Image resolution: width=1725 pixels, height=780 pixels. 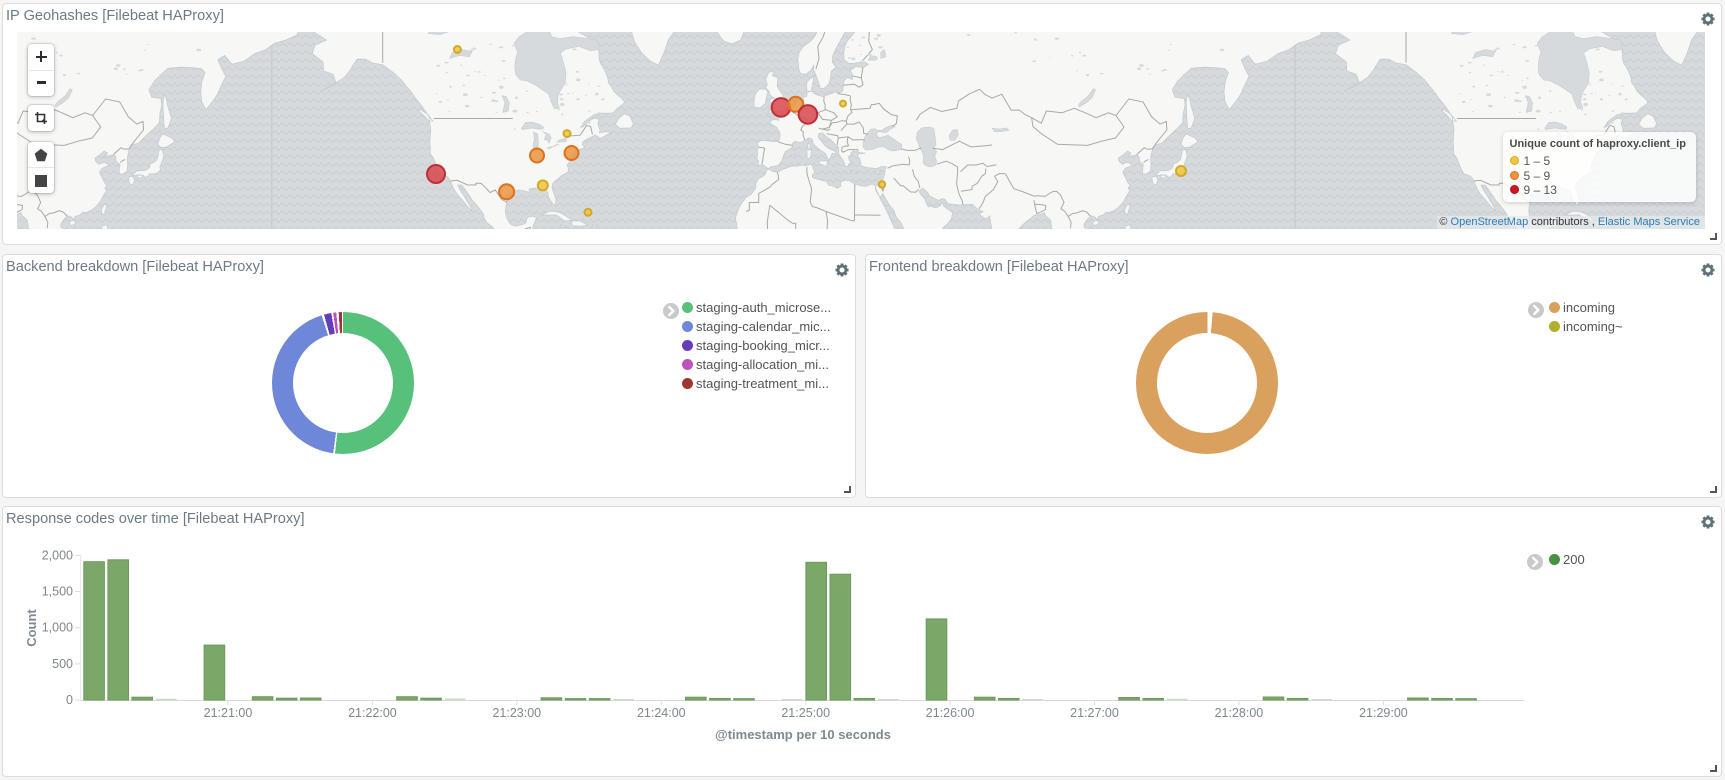 What do you see at coordinates (1383, 713) in the screenshot?
I see `svg-text: 21:29:00` at bounding box center [1383, 713].